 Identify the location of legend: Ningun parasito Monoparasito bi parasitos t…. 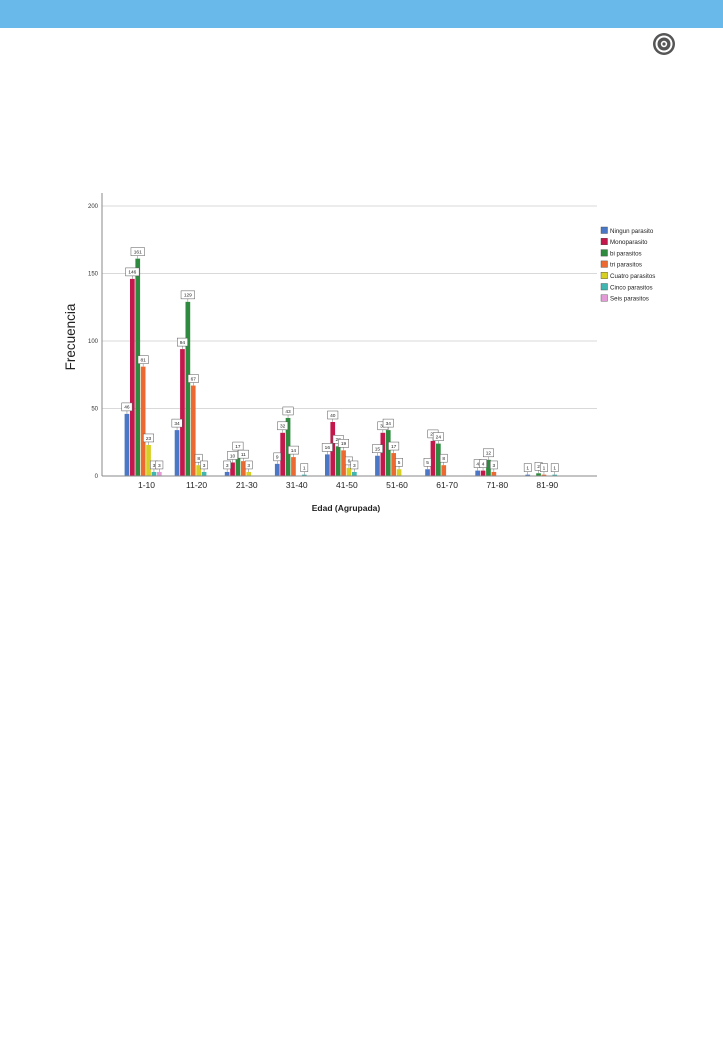
(627, 264).